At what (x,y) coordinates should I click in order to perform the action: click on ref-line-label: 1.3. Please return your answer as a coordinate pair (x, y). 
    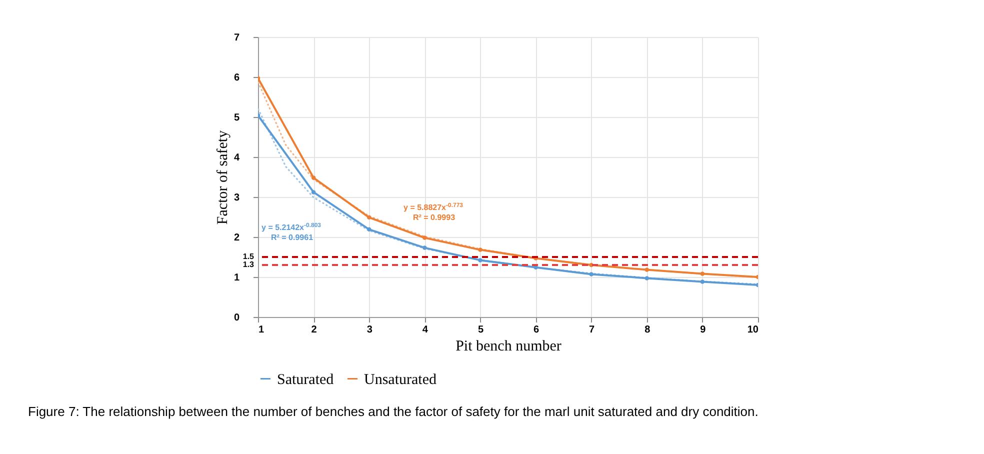
    Looking at the image, I should click on (248, 264).